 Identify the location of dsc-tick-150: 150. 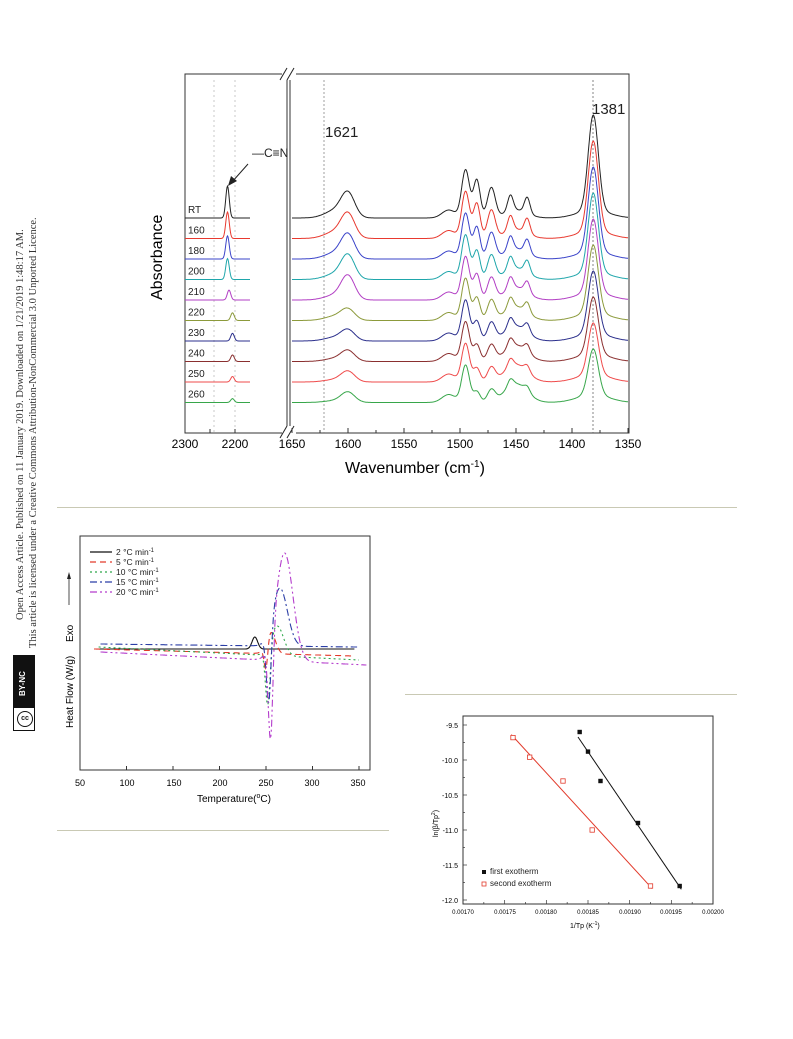
(173, 783).